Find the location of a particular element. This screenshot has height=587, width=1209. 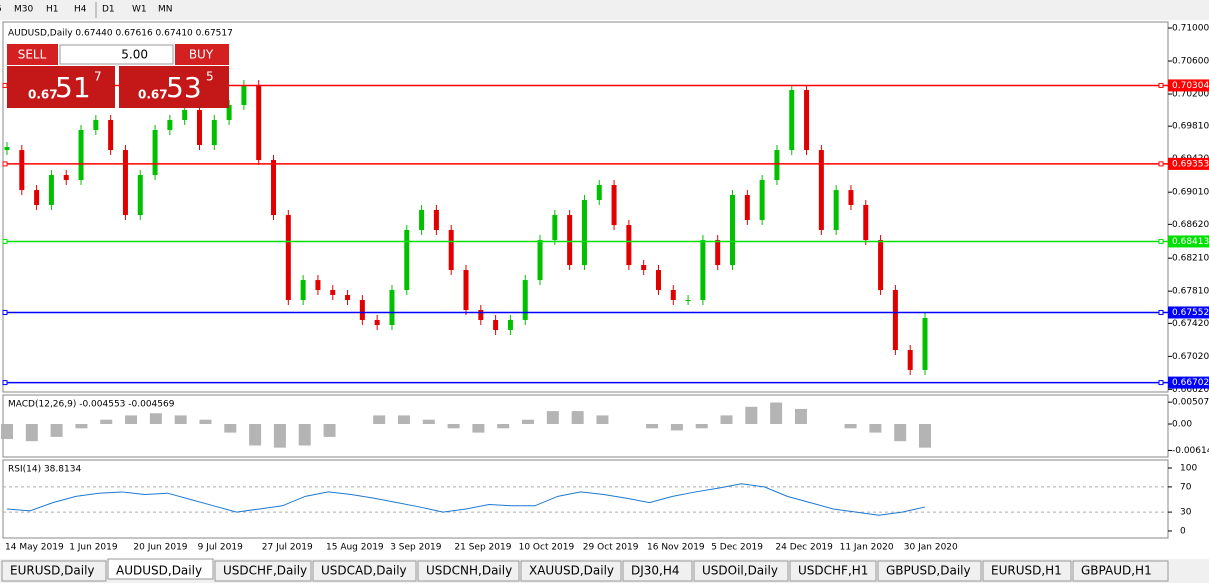

x-tick-label: 16 Nov 2019 is located at coordinates (676, 548).